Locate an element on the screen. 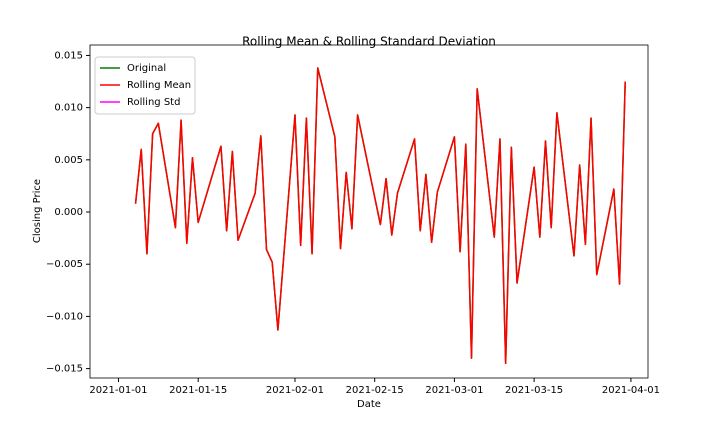 Image resolution: width=720 pixels, height=432 pixels. x-tick-label: 2021-03-15 is located at coordinates (534, 390).